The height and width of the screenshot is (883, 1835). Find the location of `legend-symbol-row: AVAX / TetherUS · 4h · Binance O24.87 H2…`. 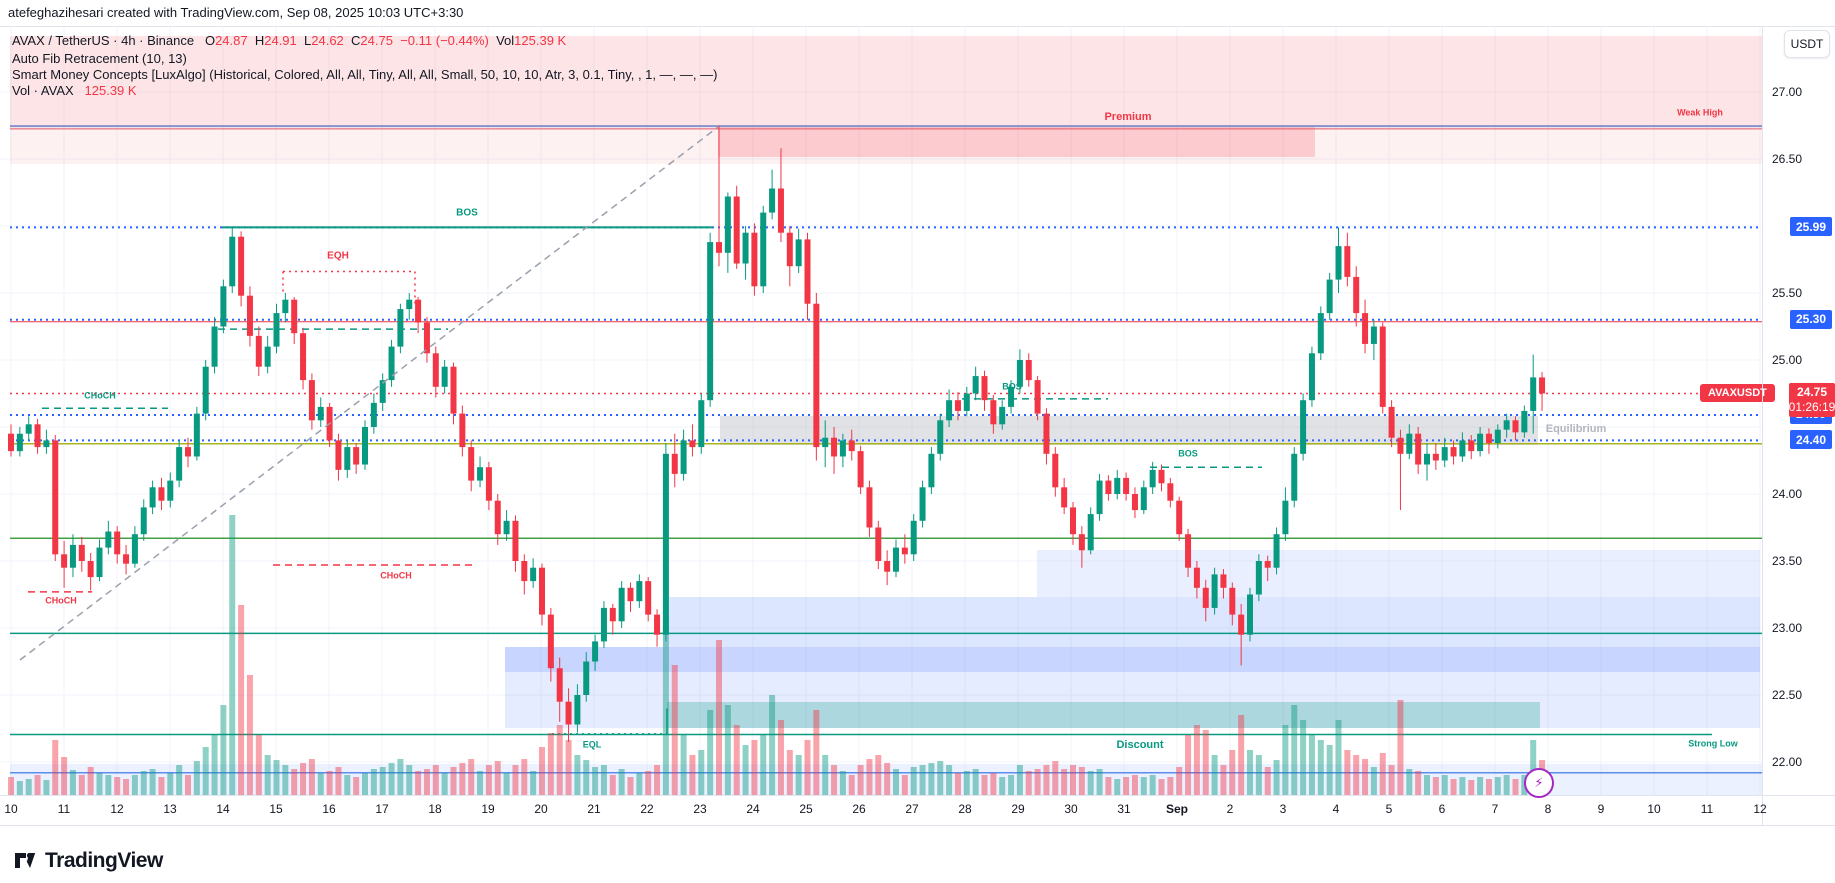

legend-symbol-row: AVAX / TetherUS · 4h · Binance O24.87 H2… is located at coordinates (289, 40).